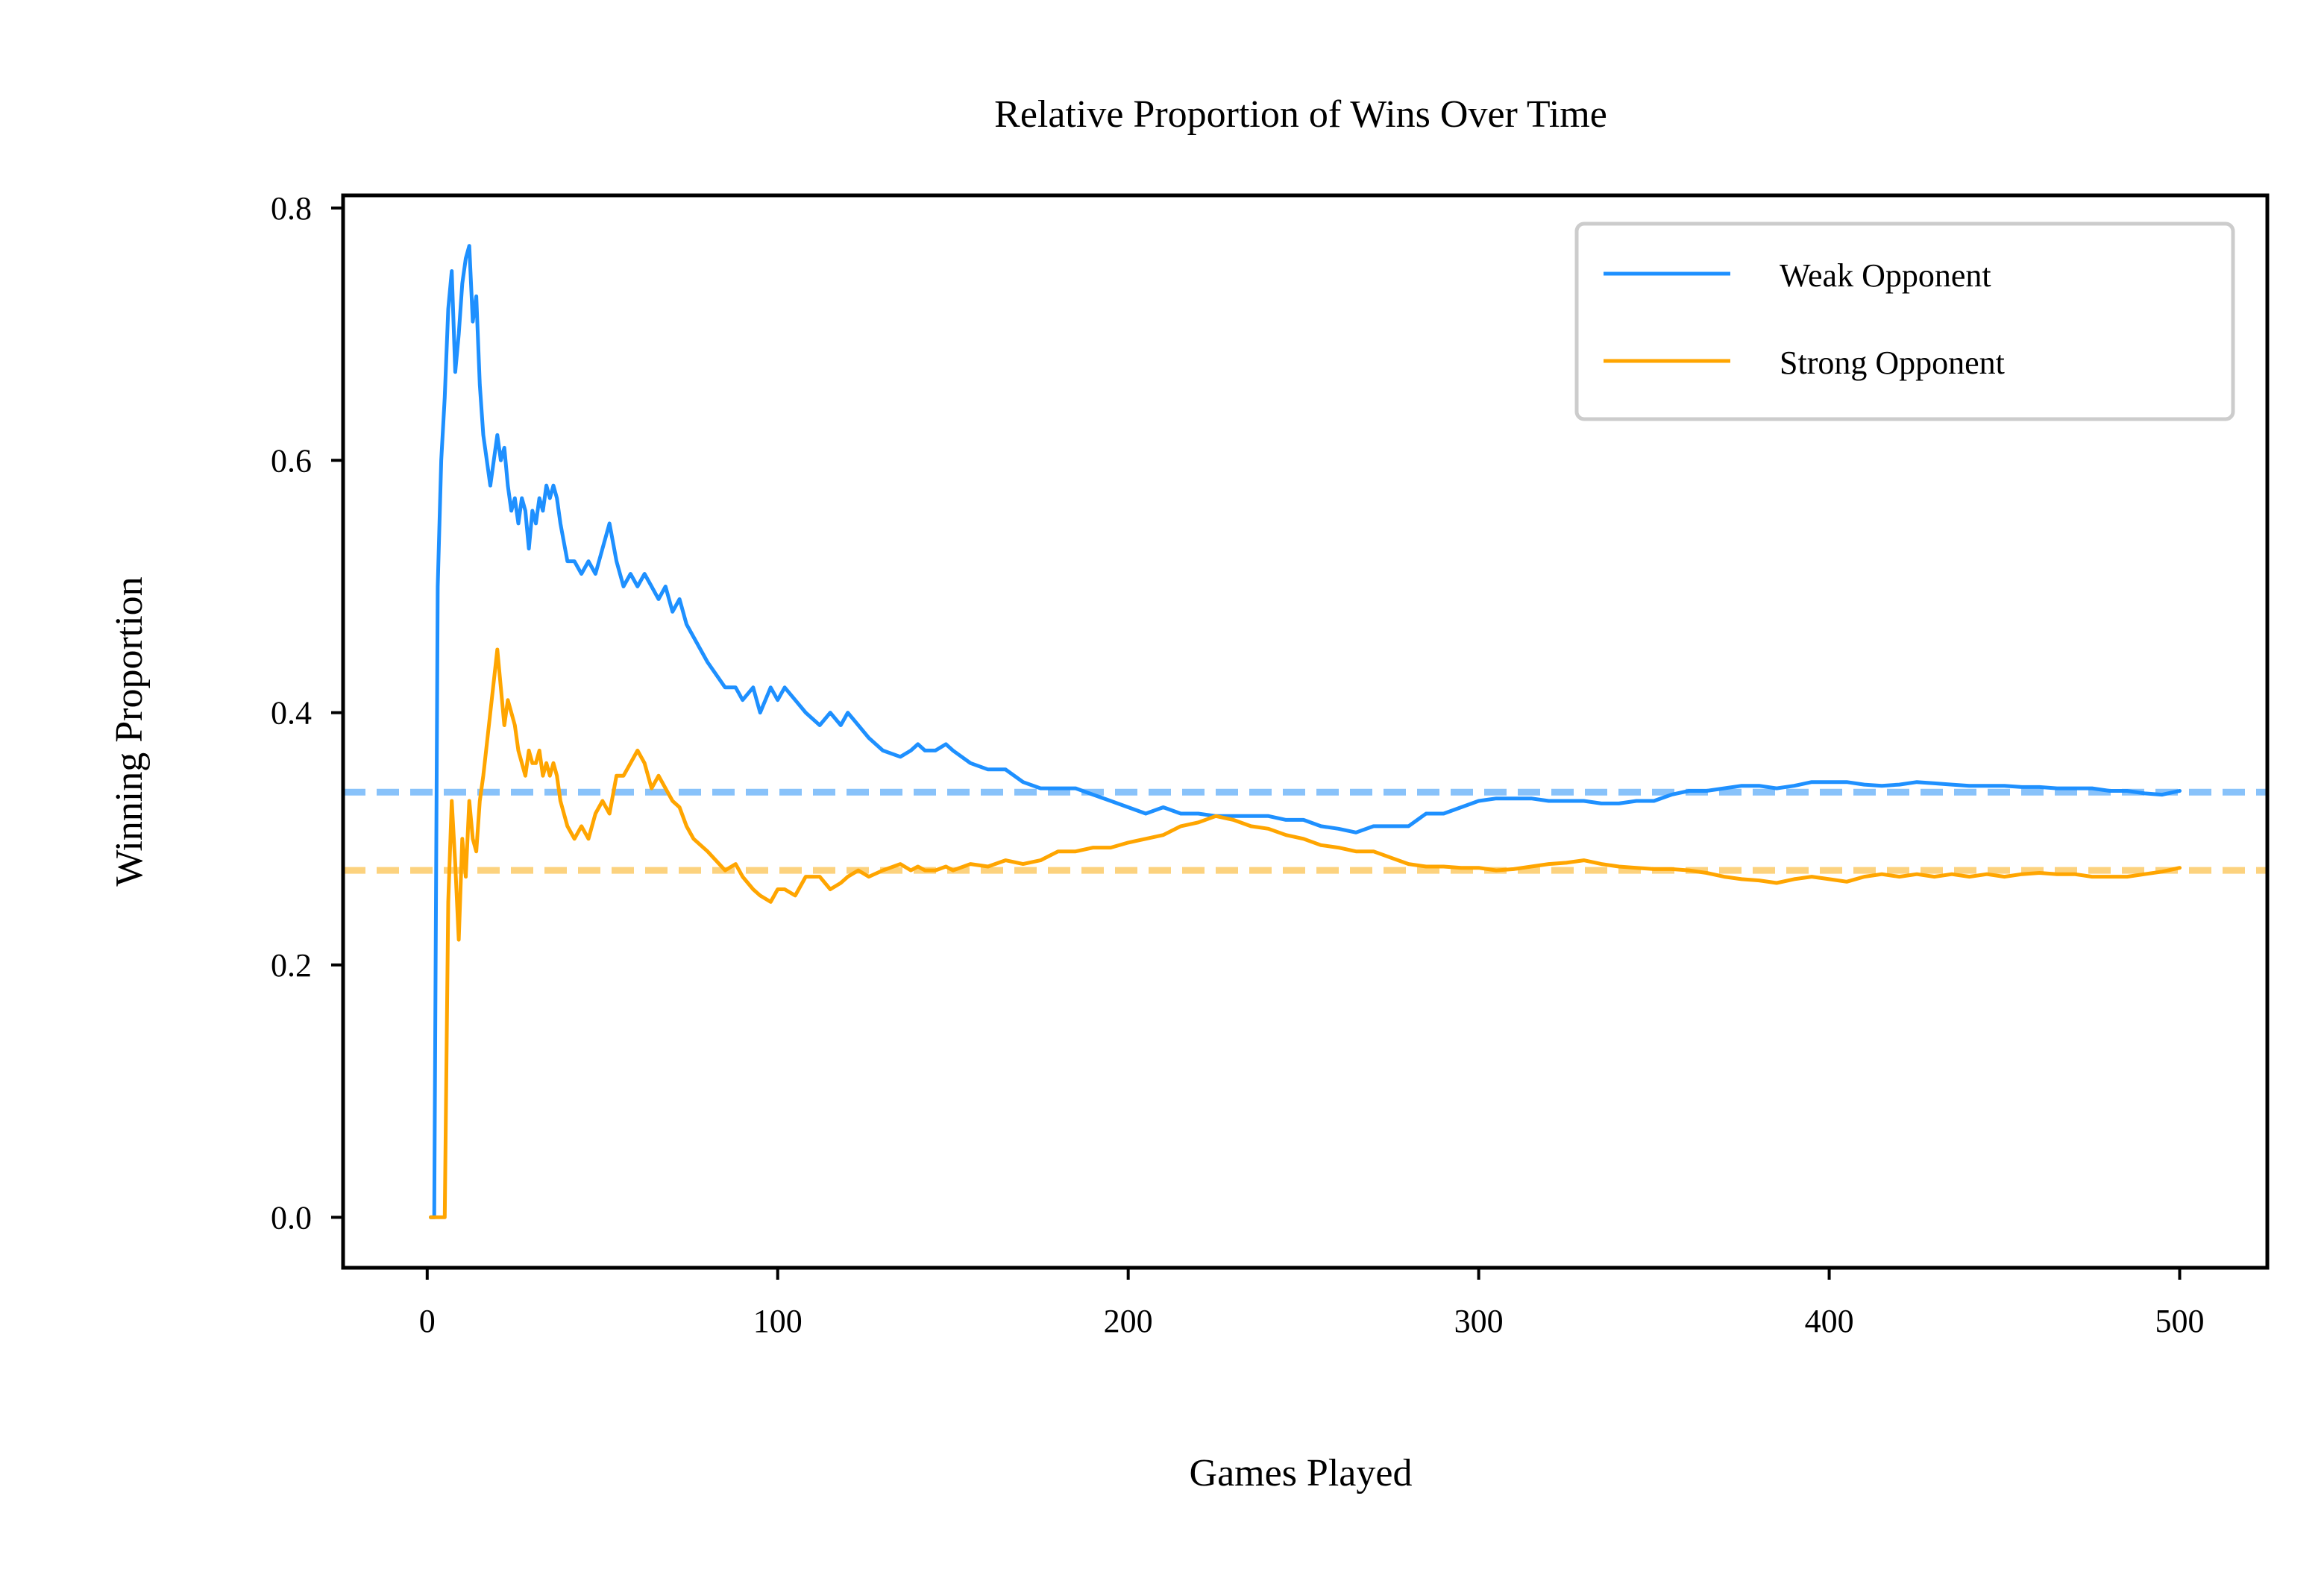 This screenshot has width=2324, height=1578. I want to click on y-axis-ticks: 0.0 0.2 0.4 0.6 0.8, so click(307, 713).